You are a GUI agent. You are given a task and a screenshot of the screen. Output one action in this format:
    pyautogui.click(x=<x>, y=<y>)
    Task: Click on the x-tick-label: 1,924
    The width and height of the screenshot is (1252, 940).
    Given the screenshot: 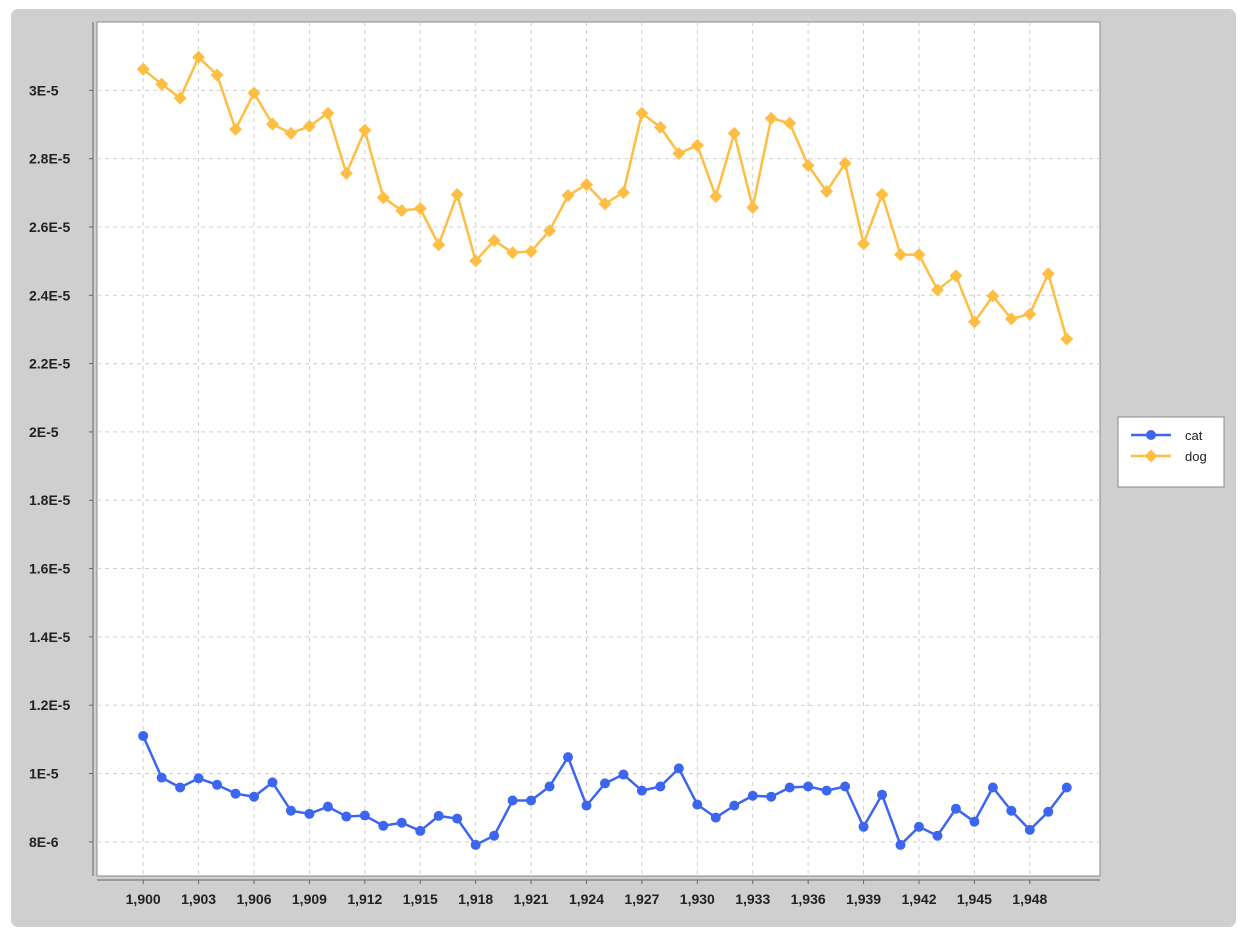 What is the action you would take?
    pyautogui.click(x=586, y=899)
    